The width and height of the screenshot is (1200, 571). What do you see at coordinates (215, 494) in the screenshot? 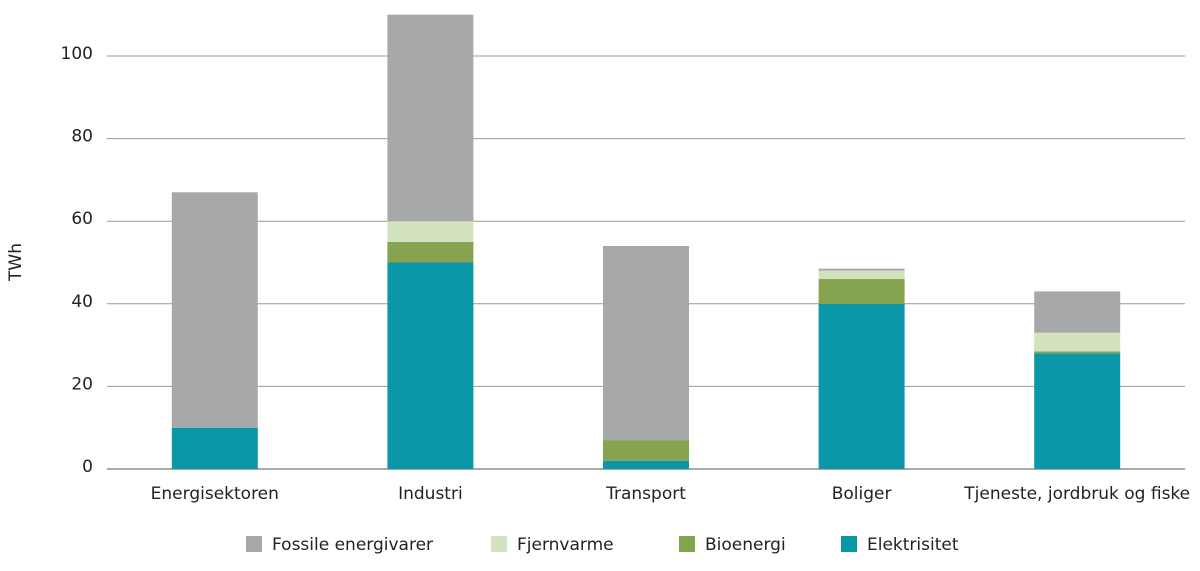
I see `x-tick-label: Energisektoren` at bounding box center [215, 494].